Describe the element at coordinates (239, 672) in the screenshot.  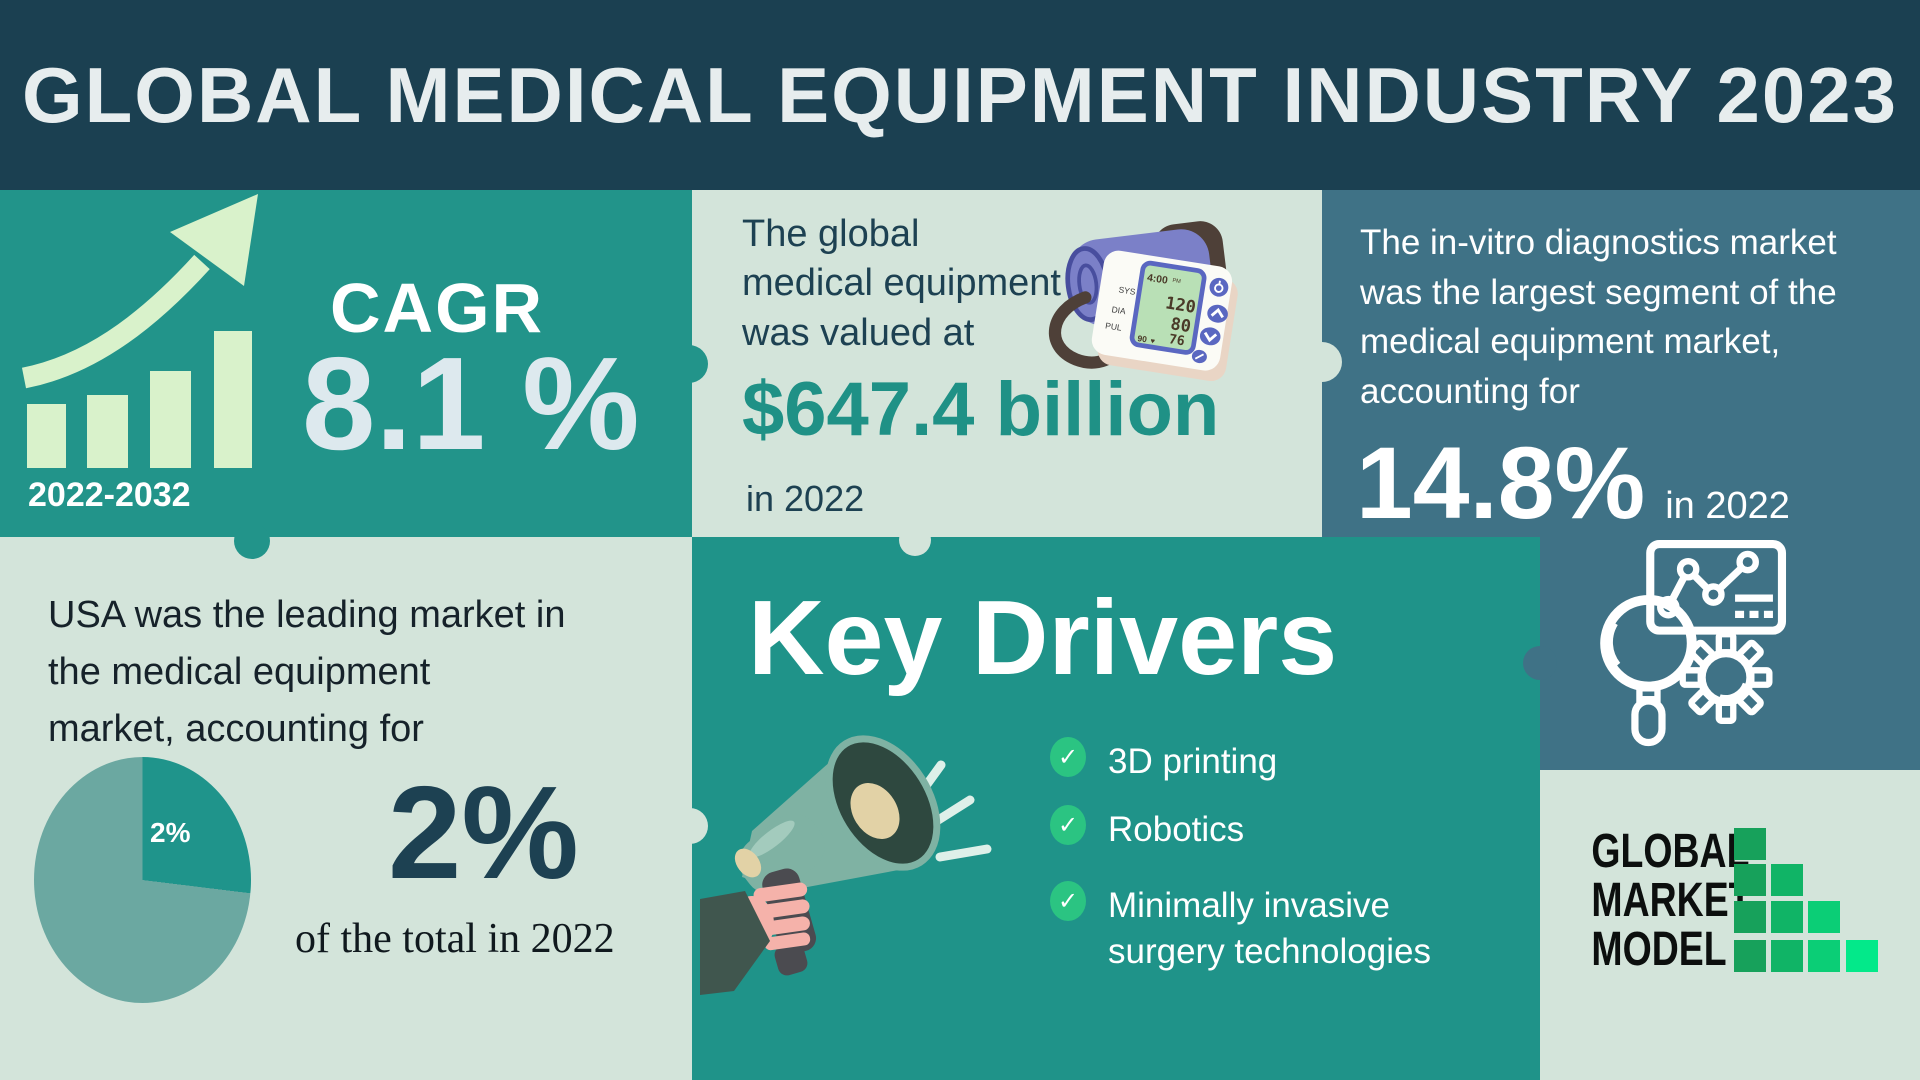
I see `usa-text-line: the medical equipment` at that location.